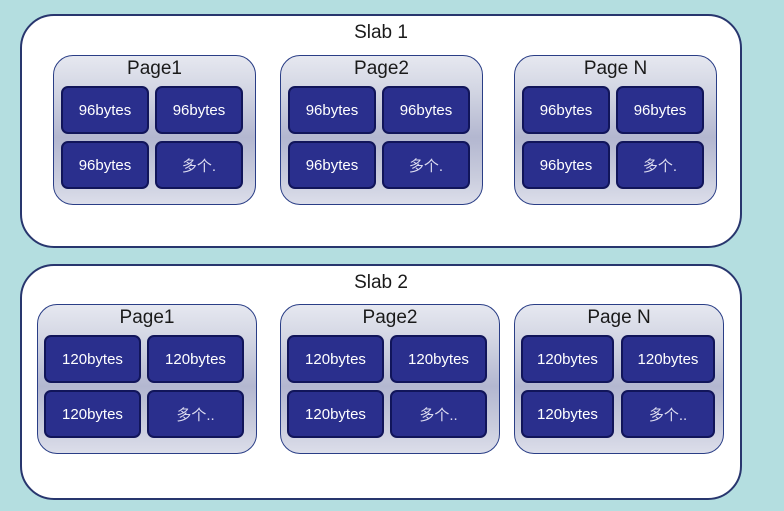 The width and height of the screenshot is (784, 511). I want to click on slab-1-page-1: Page1 96bytes 96bytes 96bytes 多个., so click(154, 130).